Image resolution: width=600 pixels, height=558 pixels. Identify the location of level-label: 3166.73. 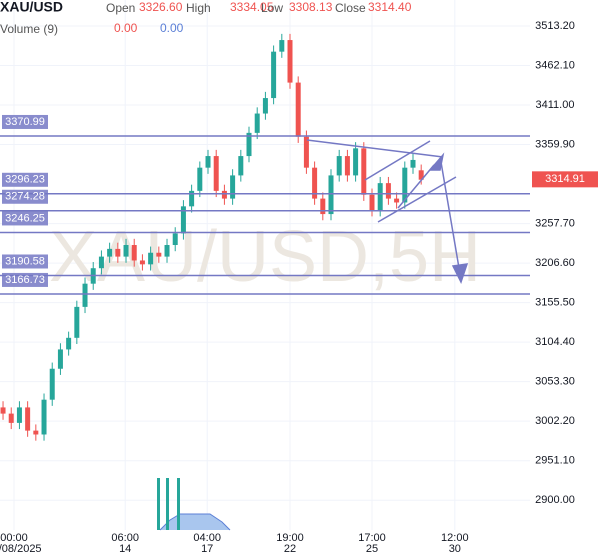
(25, 280).